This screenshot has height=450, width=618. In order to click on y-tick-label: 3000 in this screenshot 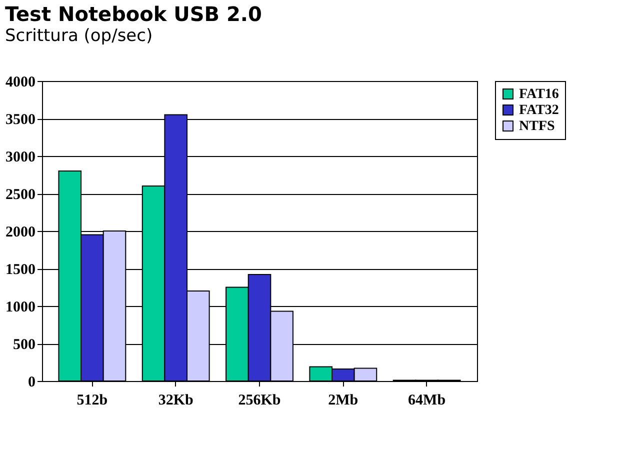, I will do `click(21, 158)`.